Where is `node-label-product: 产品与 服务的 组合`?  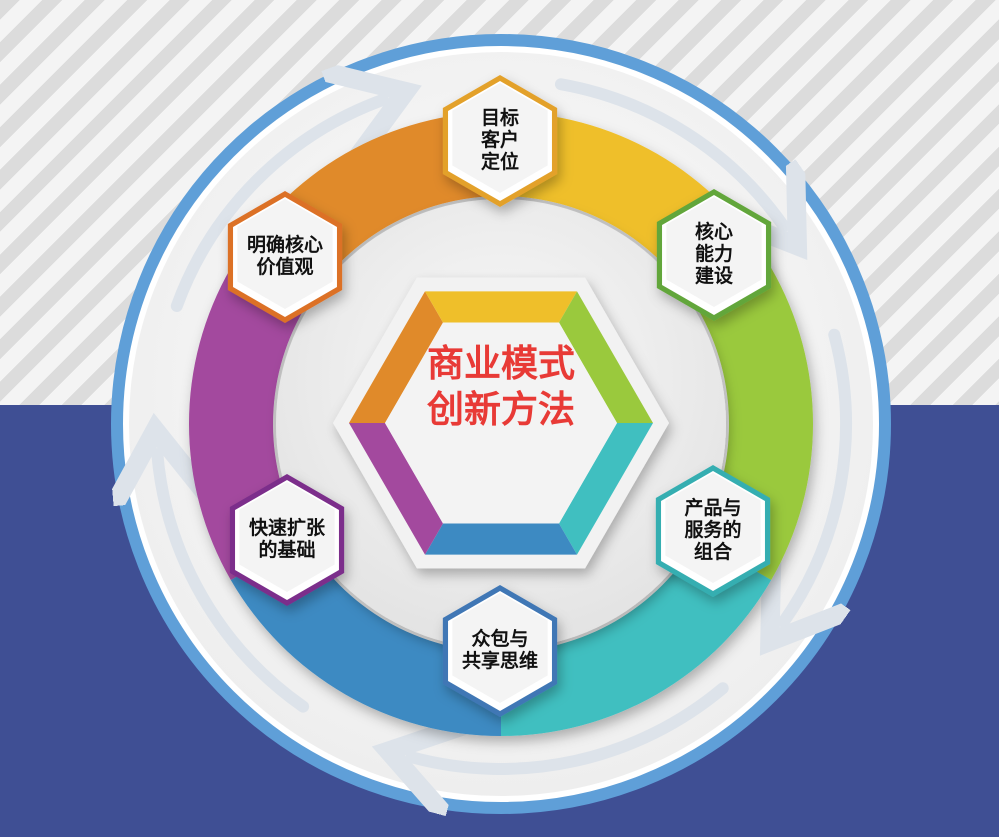 node-label-product: 产品与 服务的 组合 is located at coordinates (713, 530).